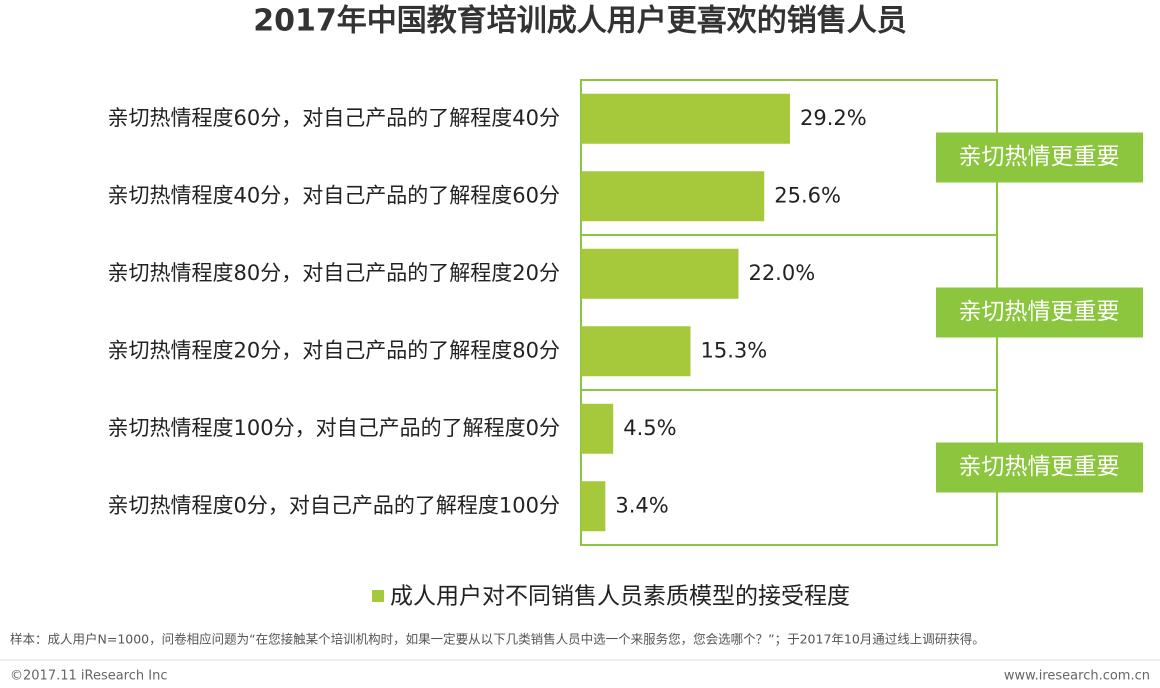 The height and width of the screenshot is (688, 1160). Describe the element at coordinates (807, 195) in the screenshot. I see `value-label: 25.6%` at that location.